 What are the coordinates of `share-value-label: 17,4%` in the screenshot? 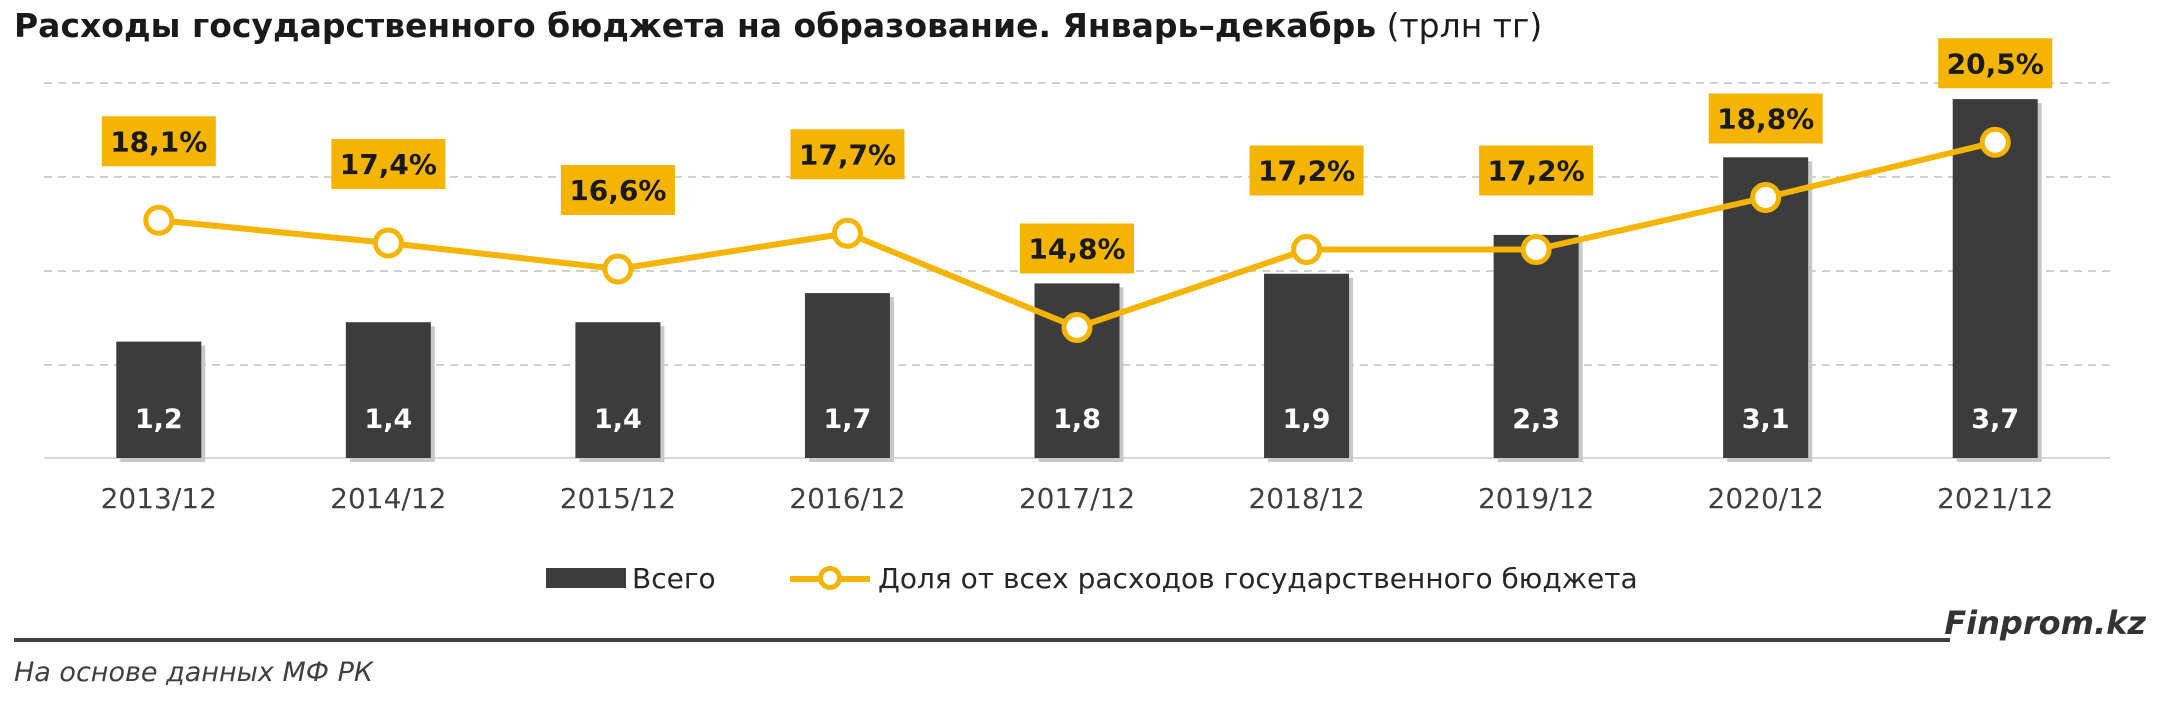 It's located at (388, 164).